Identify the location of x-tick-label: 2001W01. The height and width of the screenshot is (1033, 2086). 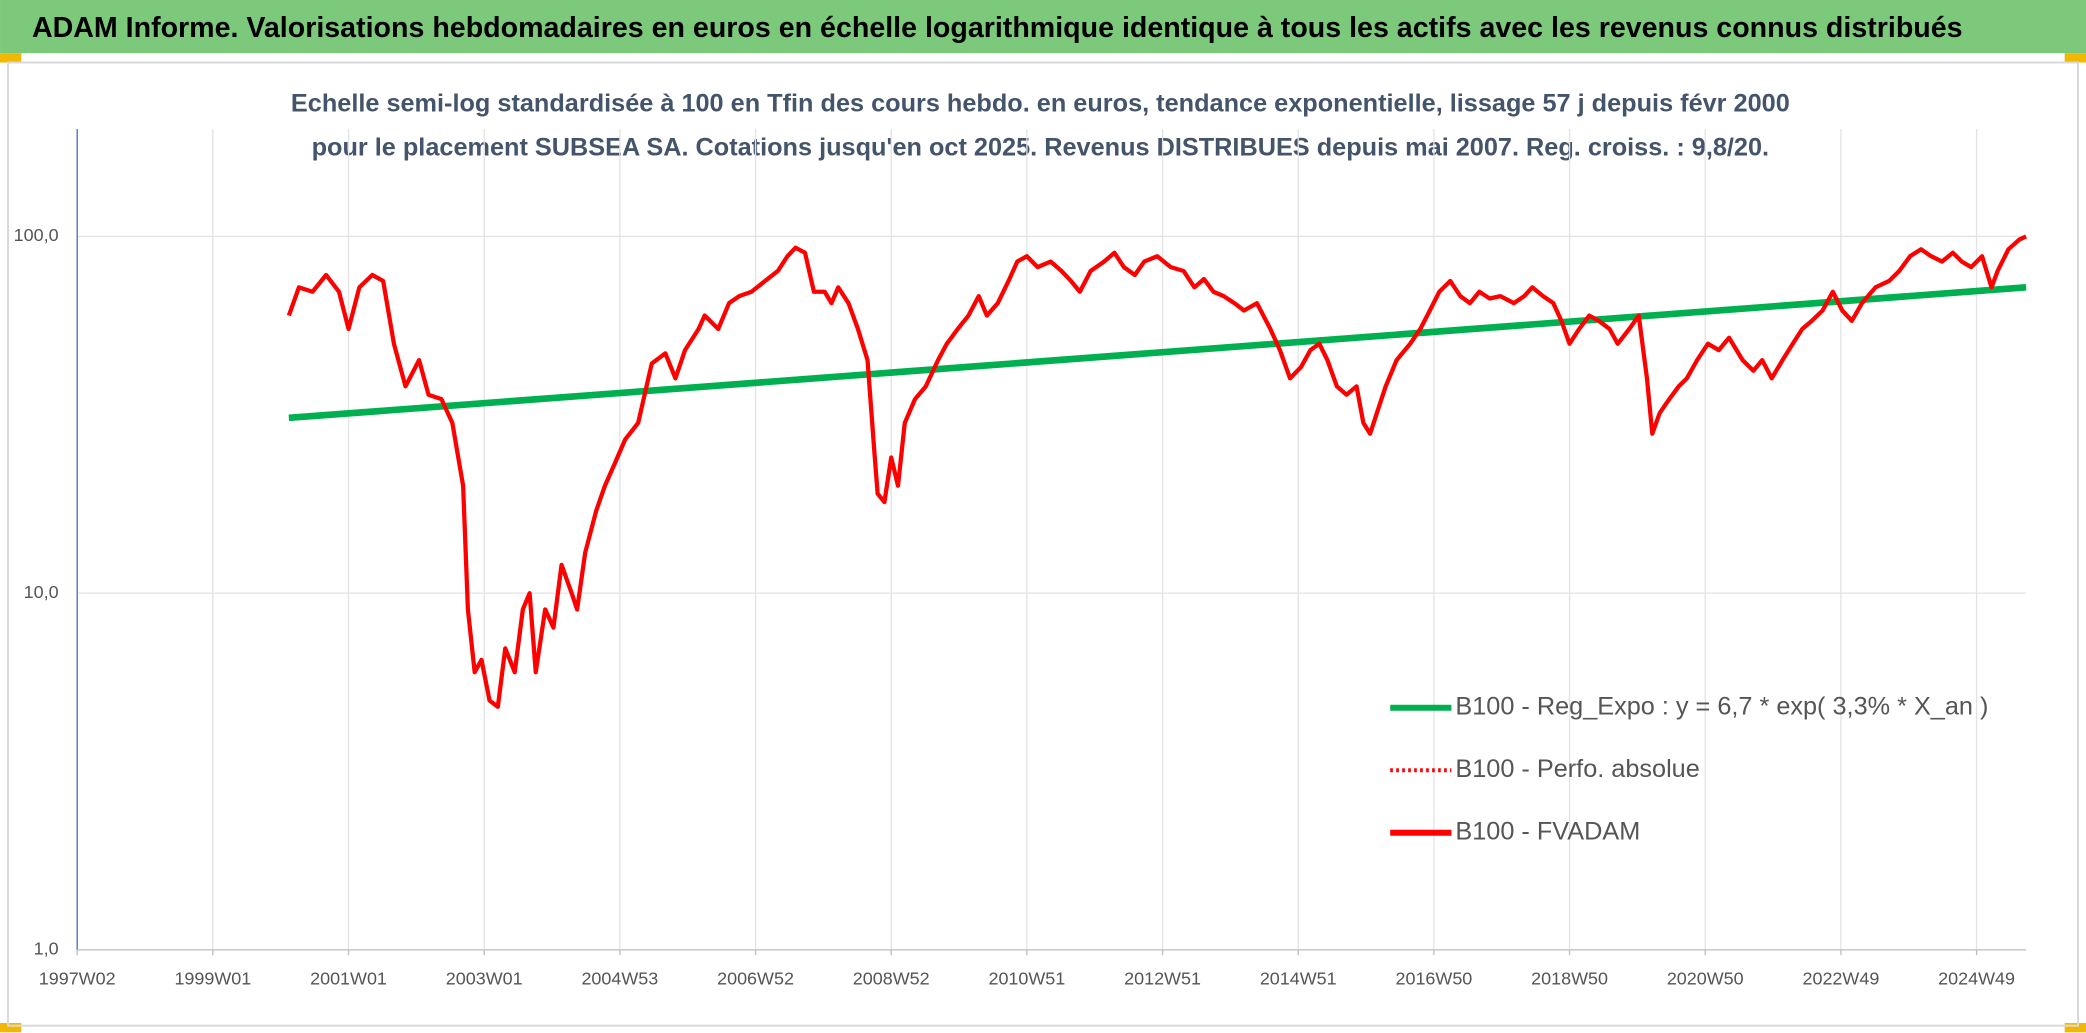
(348, 978).